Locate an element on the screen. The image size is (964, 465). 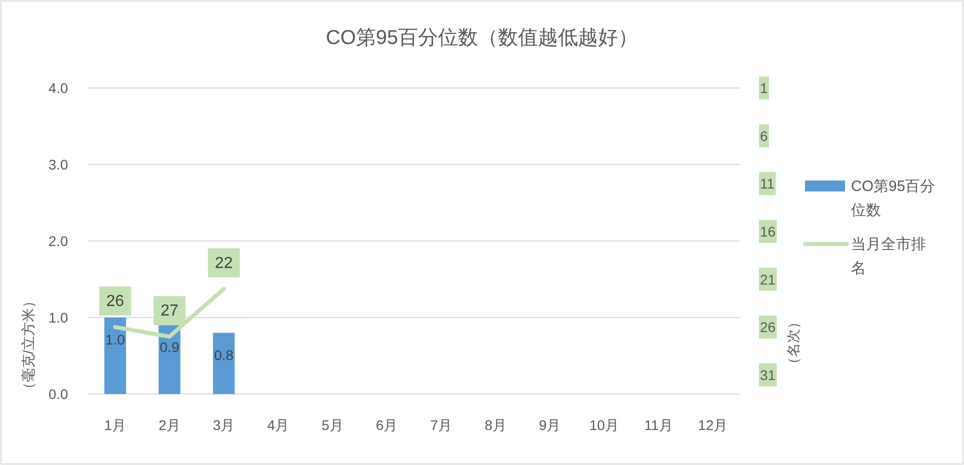
ytick: 0.0 is located at coordinates (58, 394).